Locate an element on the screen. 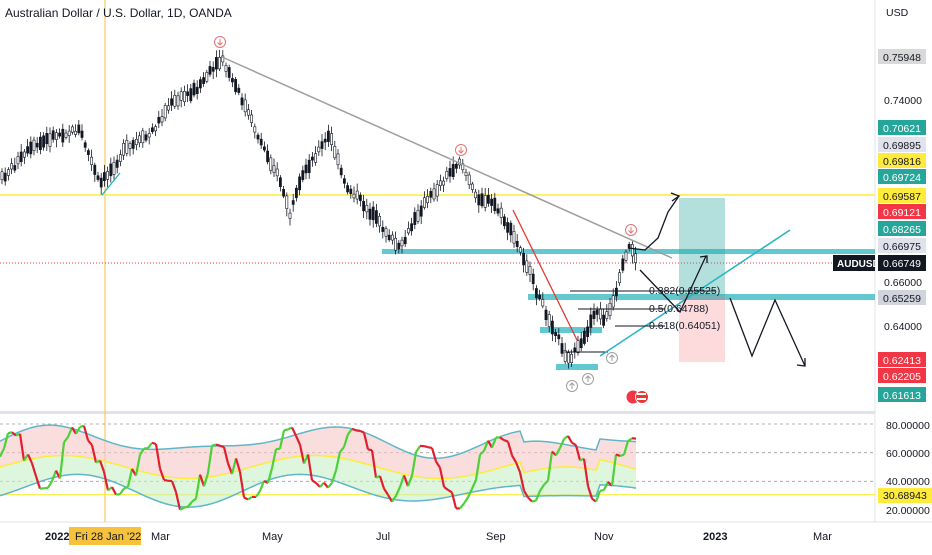 The height and width of the screenshot is (555, 932). svg-text: 0.69724 is located at coordinates (902, 178).